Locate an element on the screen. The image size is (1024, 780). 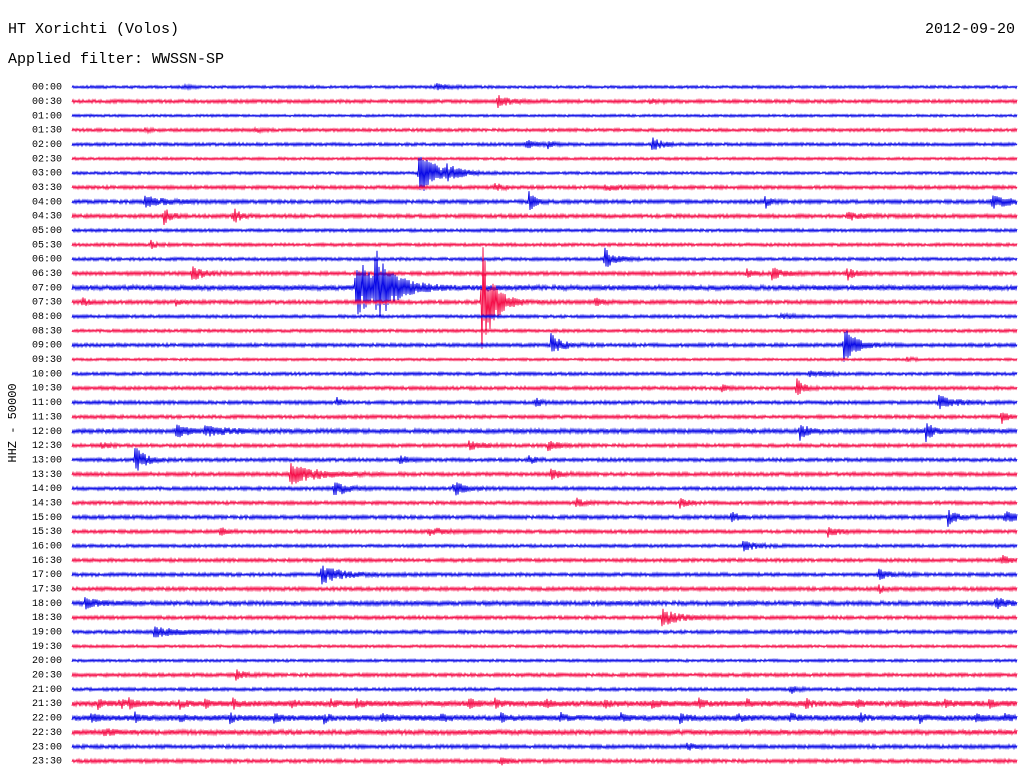
time-label-13-30: 13:30 is located at coordinates (47, 475).